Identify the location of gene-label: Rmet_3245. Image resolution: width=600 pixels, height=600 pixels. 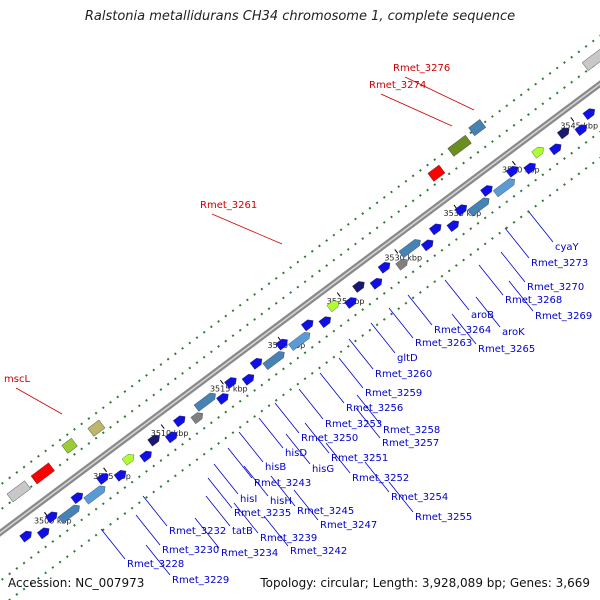
(325, 511).